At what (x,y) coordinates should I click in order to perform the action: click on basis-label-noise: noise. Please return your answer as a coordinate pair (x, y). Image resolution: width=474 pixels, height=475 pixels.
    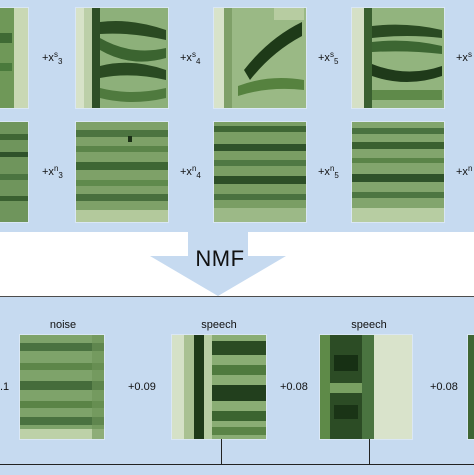
    Looking at the image, I should click on (63, 325).